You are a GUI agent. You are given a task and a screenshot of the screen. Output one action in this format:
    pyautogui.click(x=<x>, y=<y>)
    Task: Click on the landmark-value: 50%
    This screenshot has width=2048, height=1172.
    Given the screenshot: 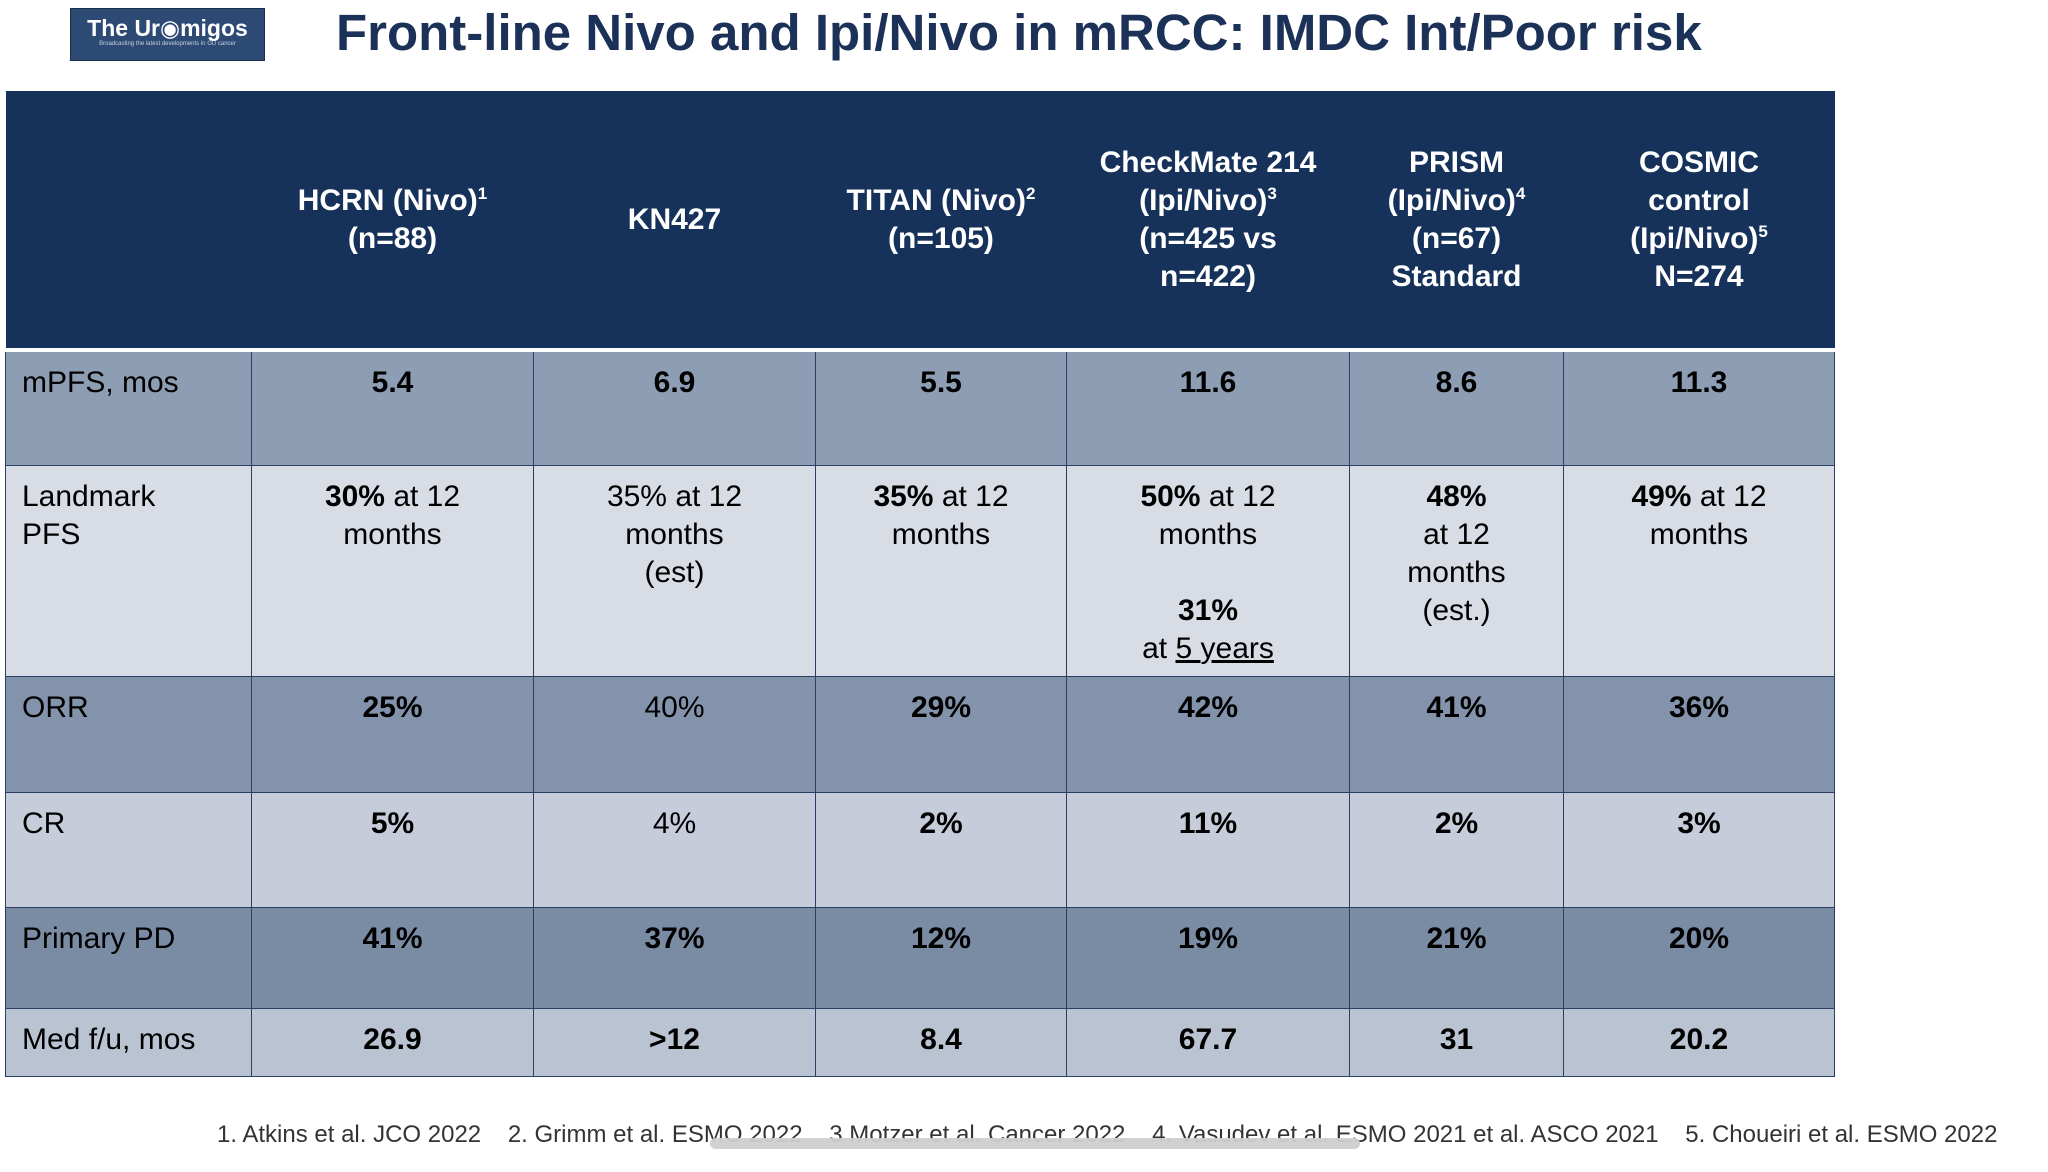 What is the action you would take?
    pyautogui.click(x=1170, y=496)
    